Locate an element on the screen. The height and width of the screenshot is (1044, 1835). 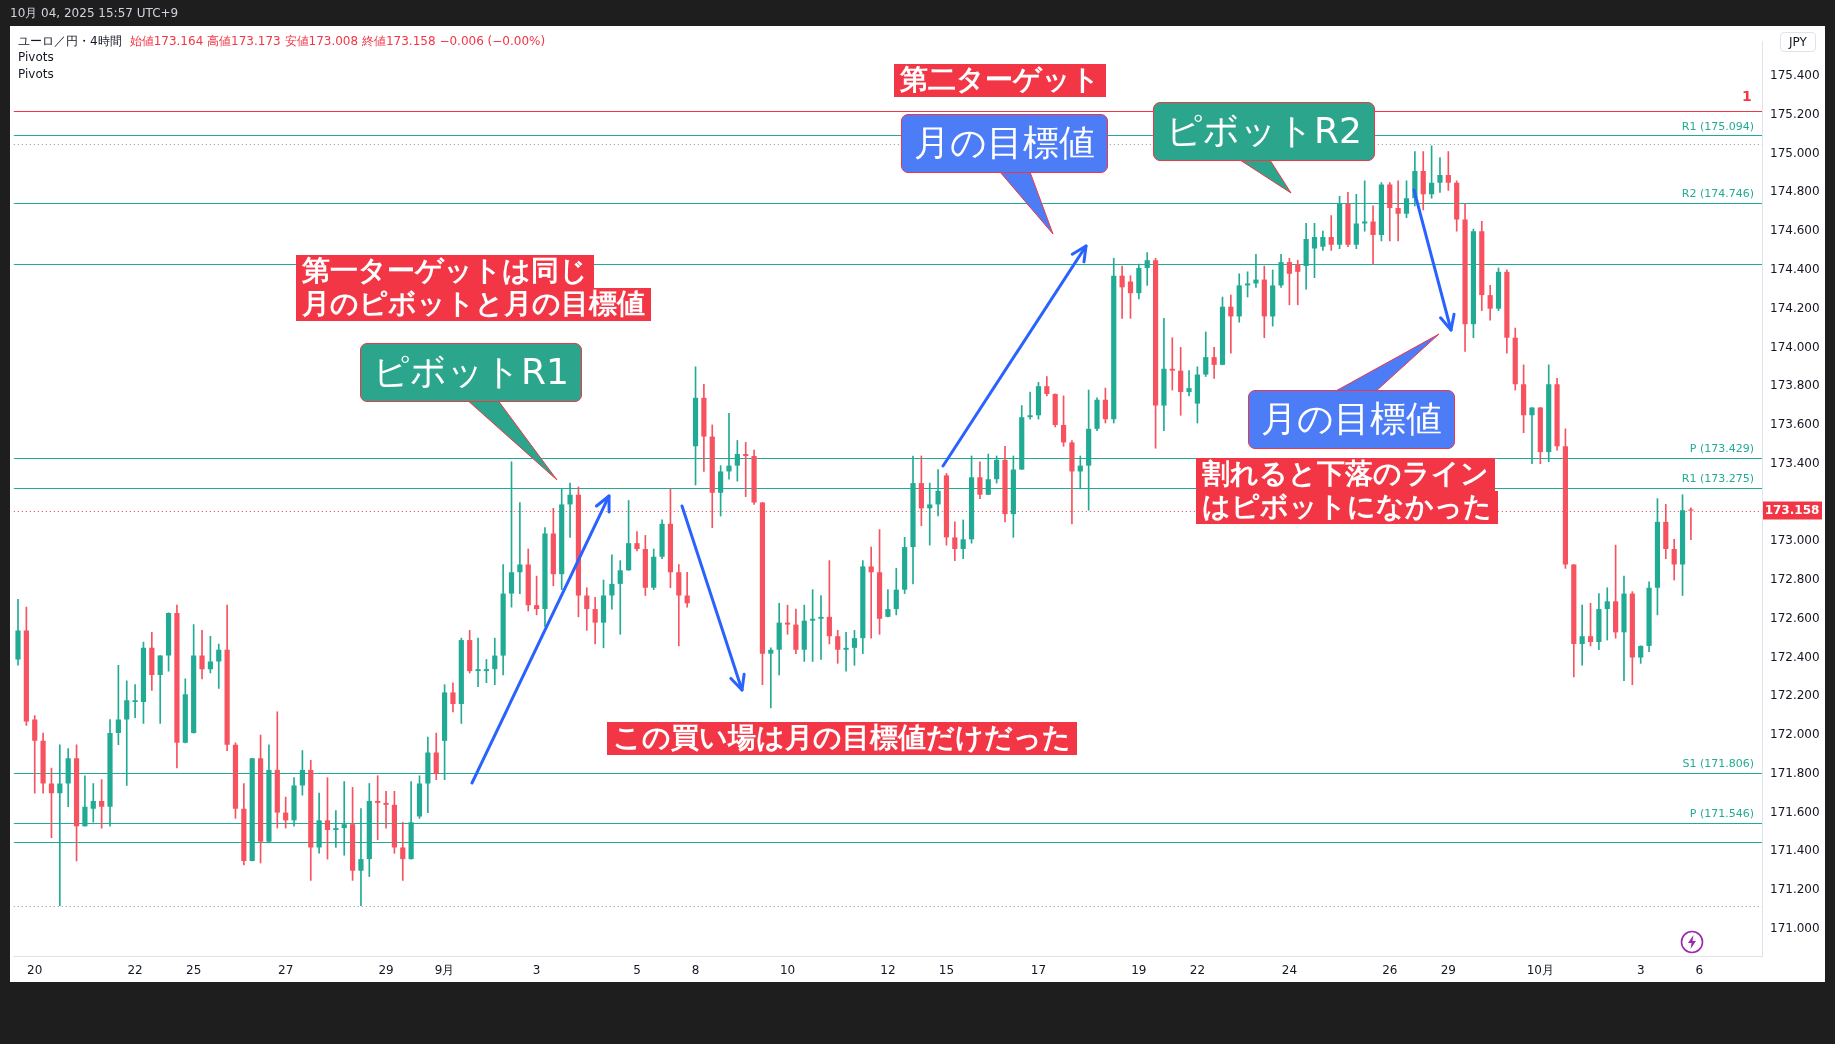
y-tick-label: 174.400 is located at coordinates (1795, 269).